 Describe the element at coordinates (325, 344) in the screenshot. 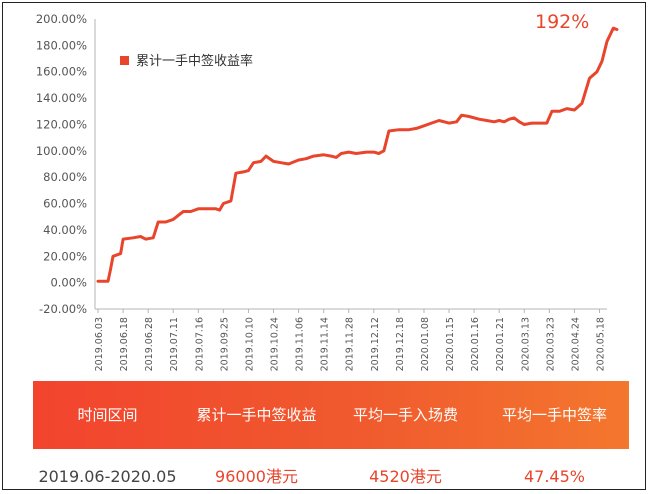

I see `x-tick-label: 2019.11.14` at that location.